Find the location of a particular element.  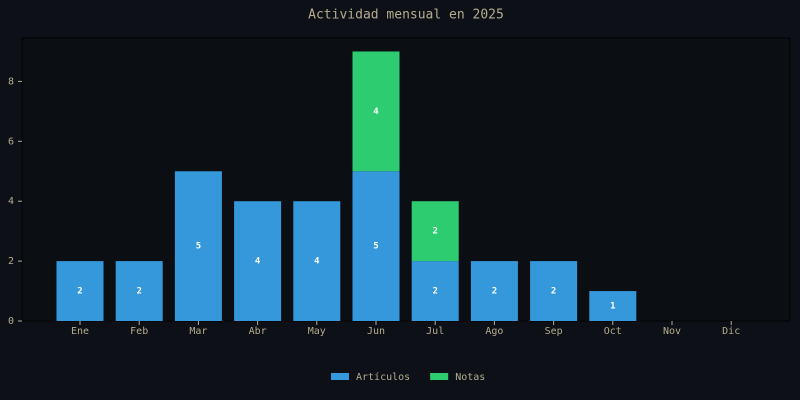

x-tick-label: Ene is located at coordinates (80, 331).